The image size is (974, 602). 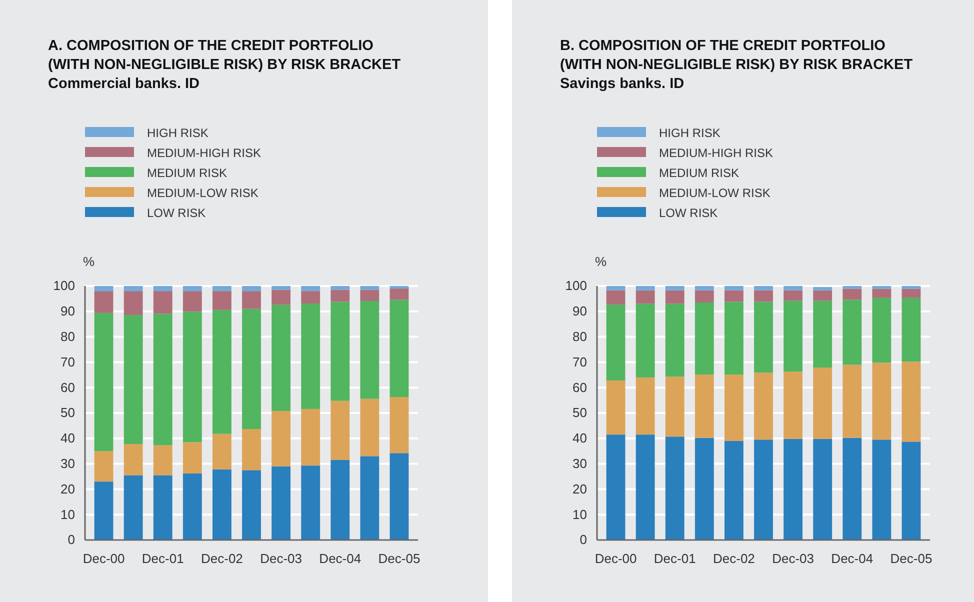 What do you see at coordinates (579, 336) in the screenshot?
I see `y-tick-label: 80` at bounding box center [579, 336].